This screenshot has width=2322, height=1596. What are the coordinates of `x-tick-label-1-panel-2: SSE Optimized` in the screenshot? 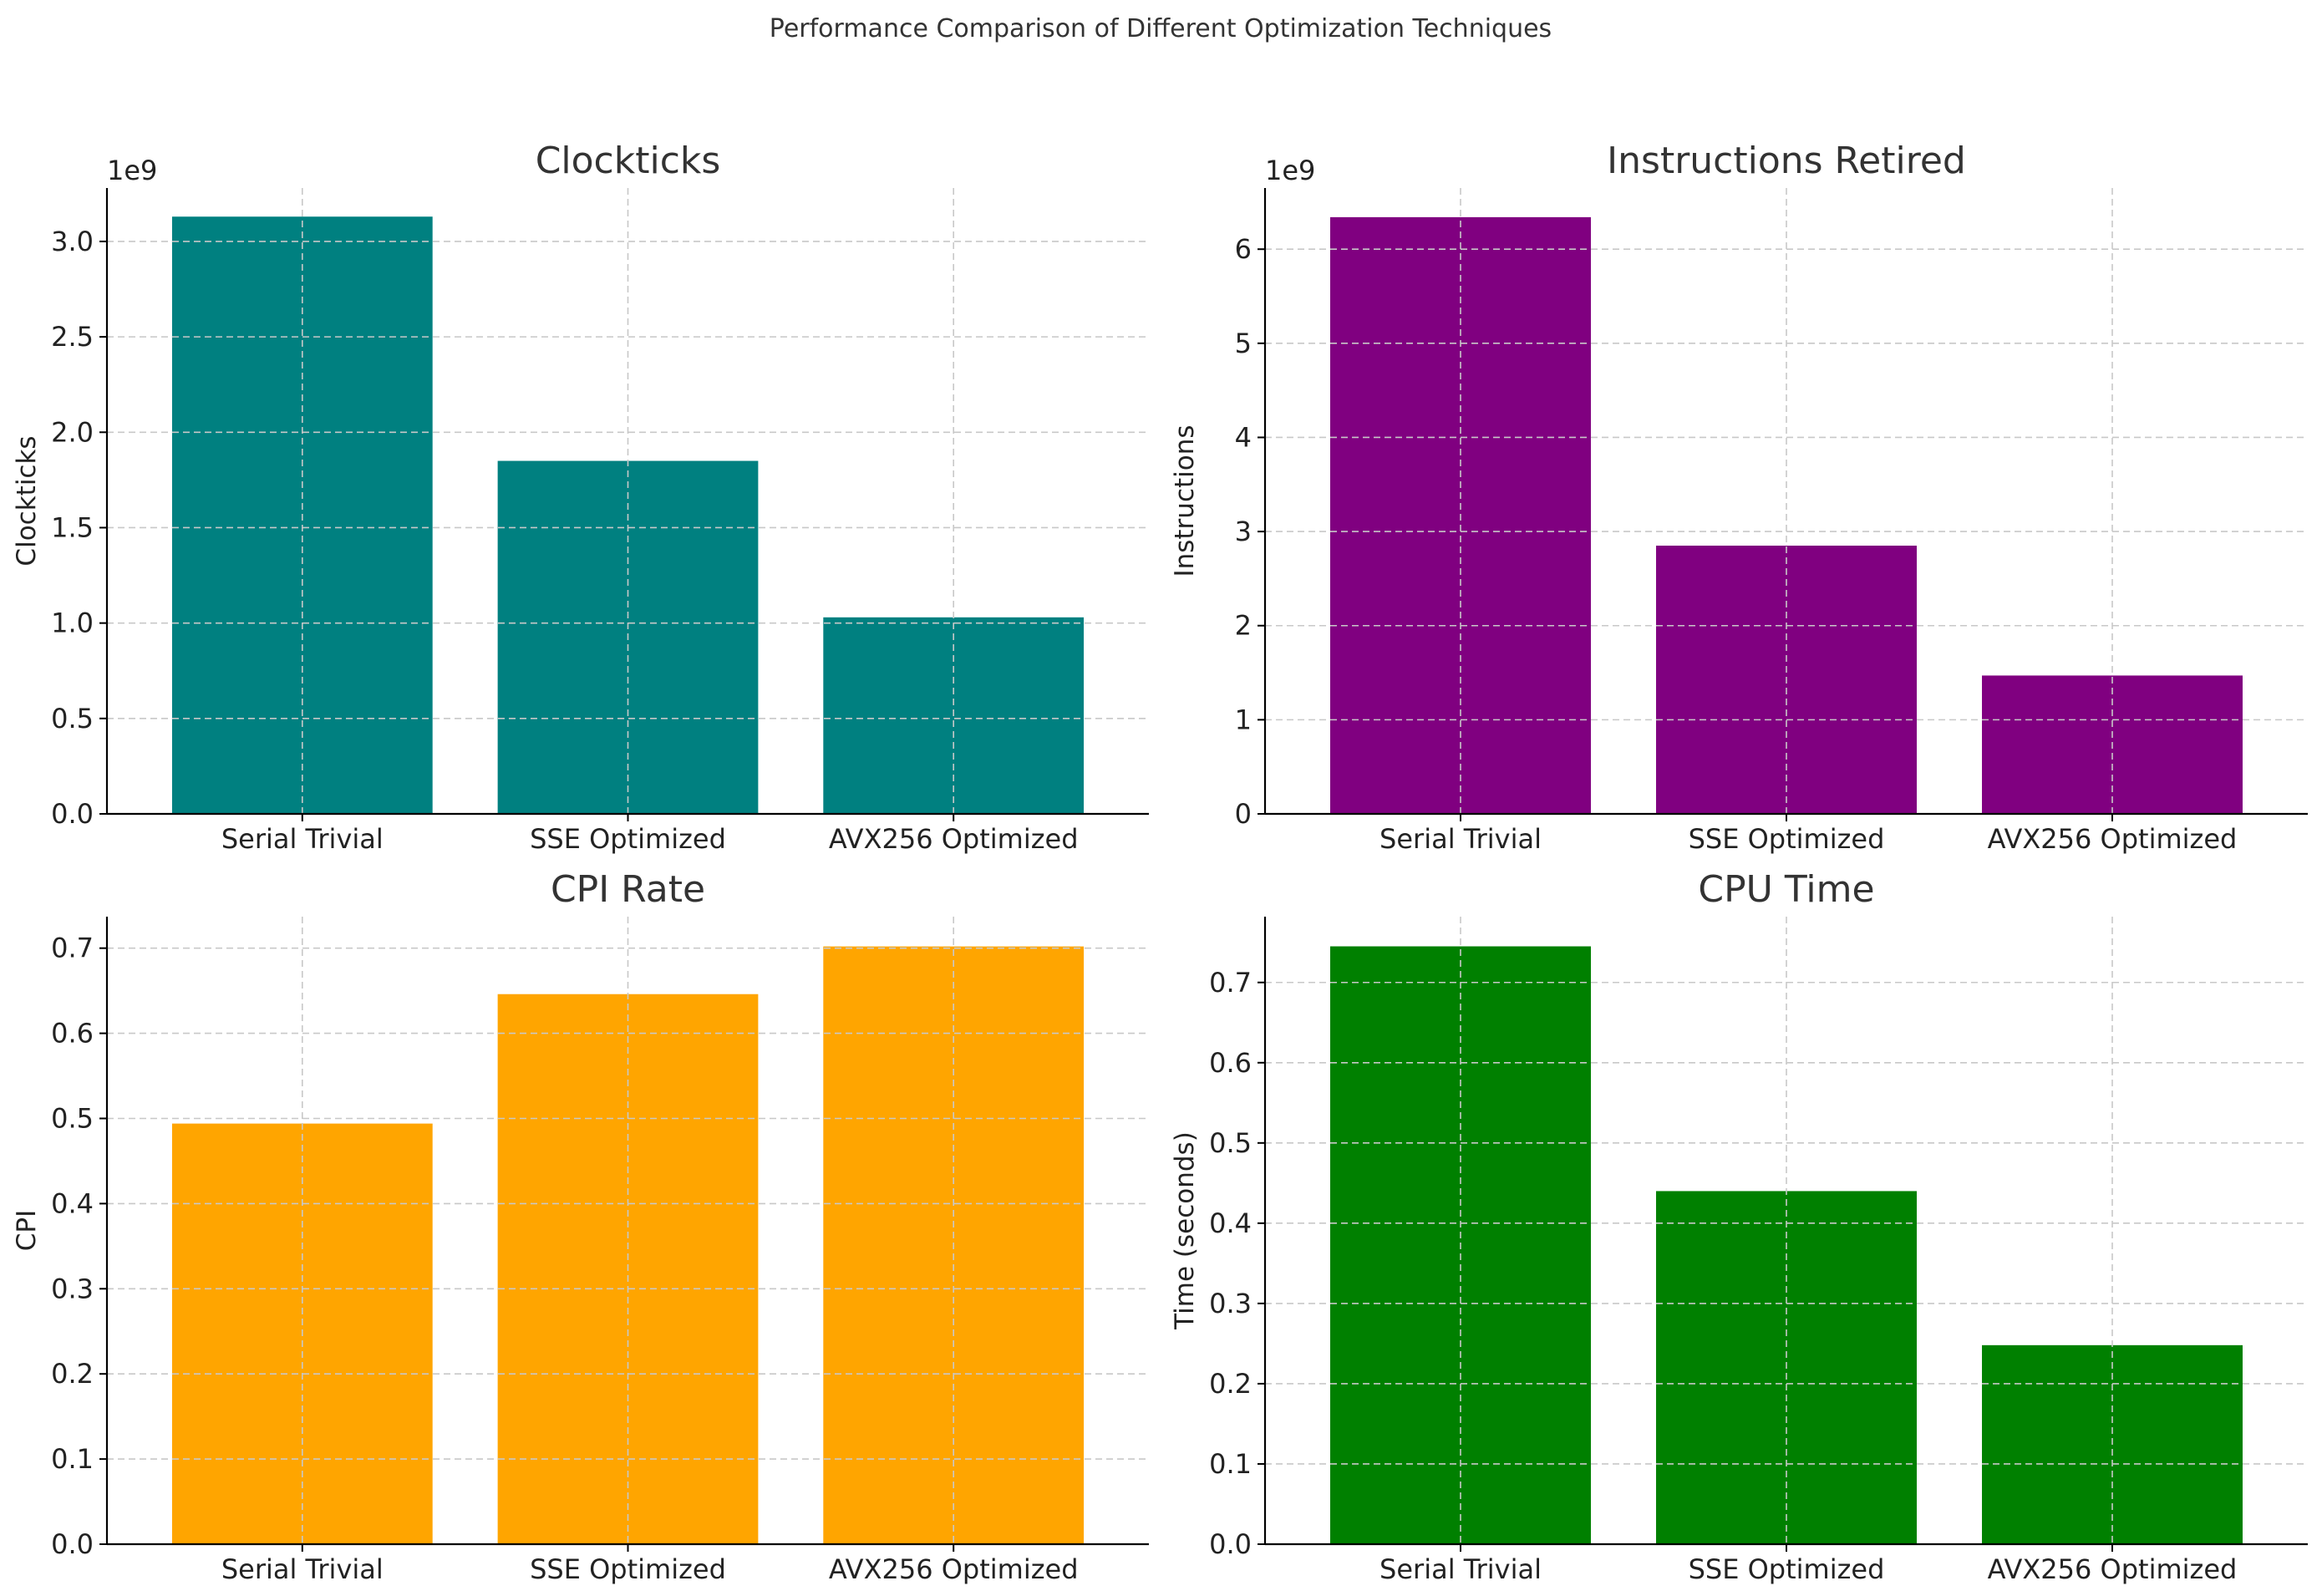 It's located at (628, 1569).